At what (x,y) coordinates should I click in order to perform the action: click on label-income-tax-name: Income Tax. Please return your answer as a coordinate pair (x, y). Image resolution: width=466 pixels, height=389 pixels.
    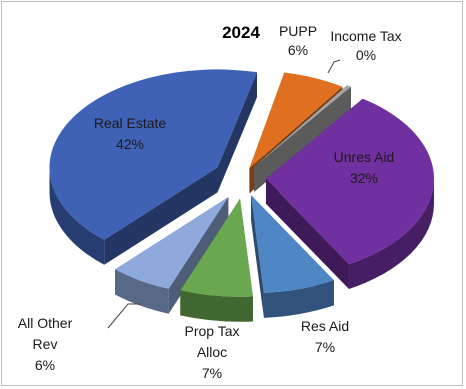
    Looking at the image, I should click on (365, 36).